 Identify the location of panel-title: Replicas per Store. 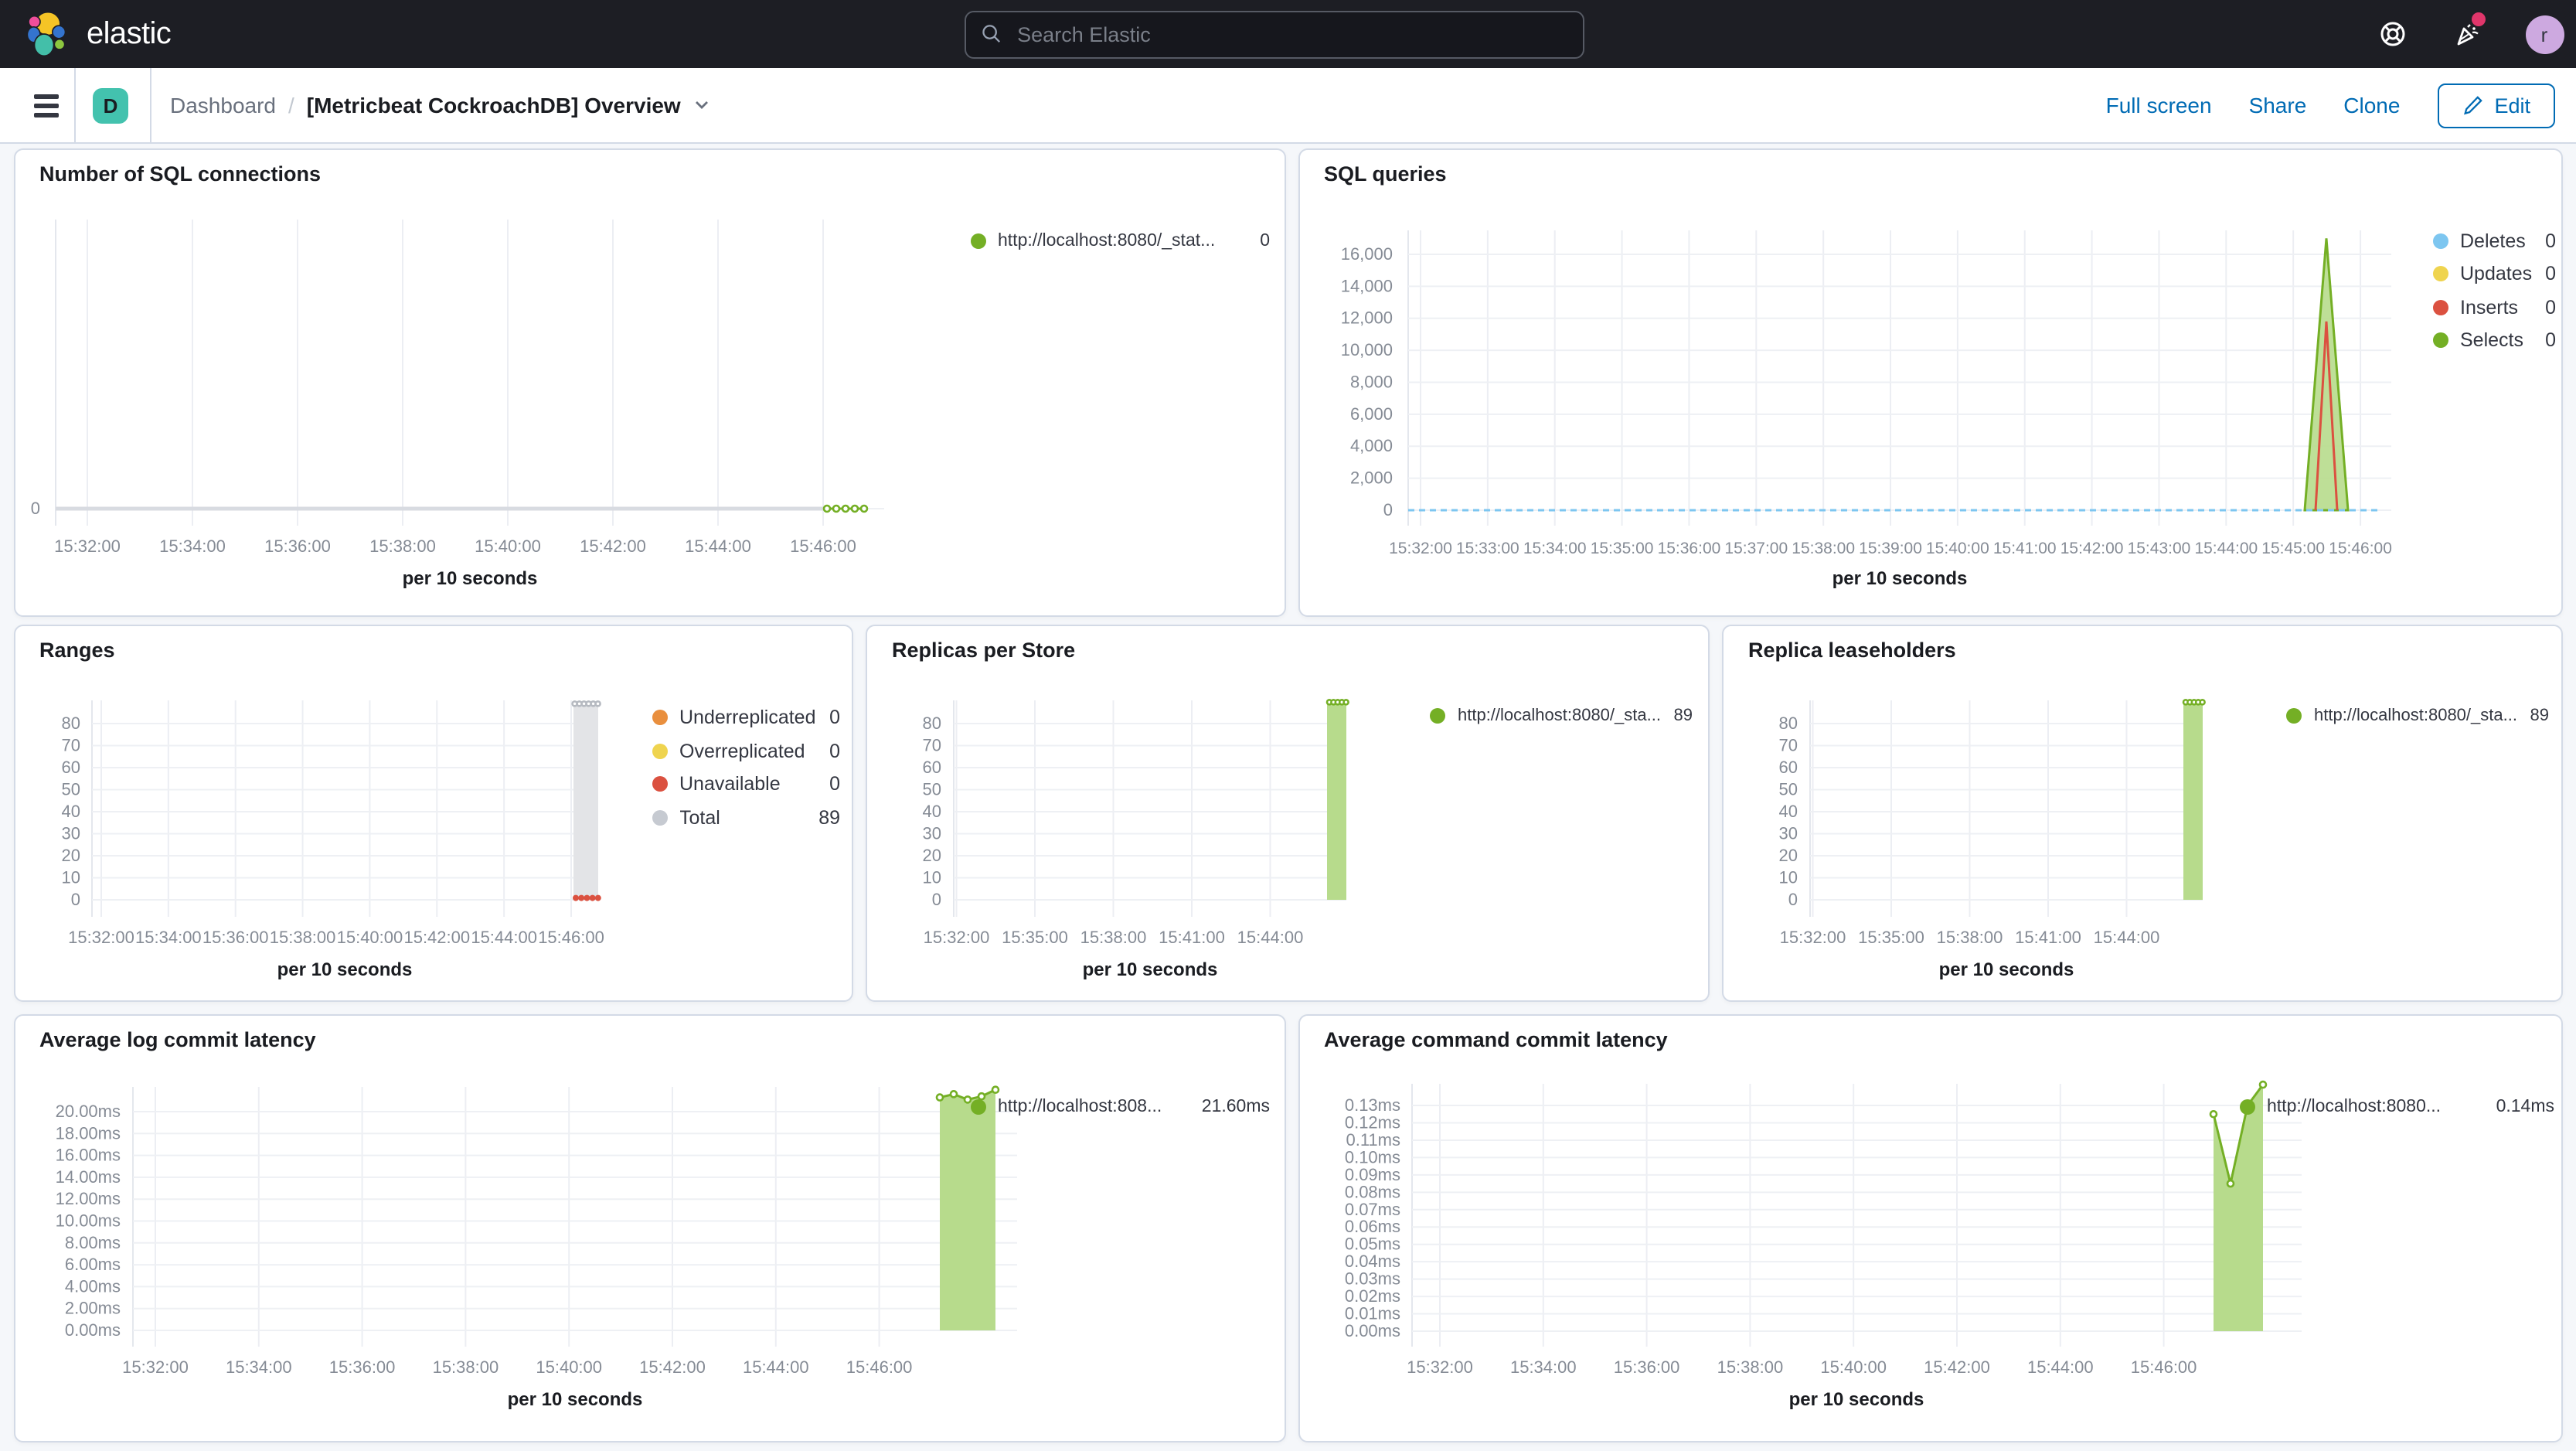
(984, 649).